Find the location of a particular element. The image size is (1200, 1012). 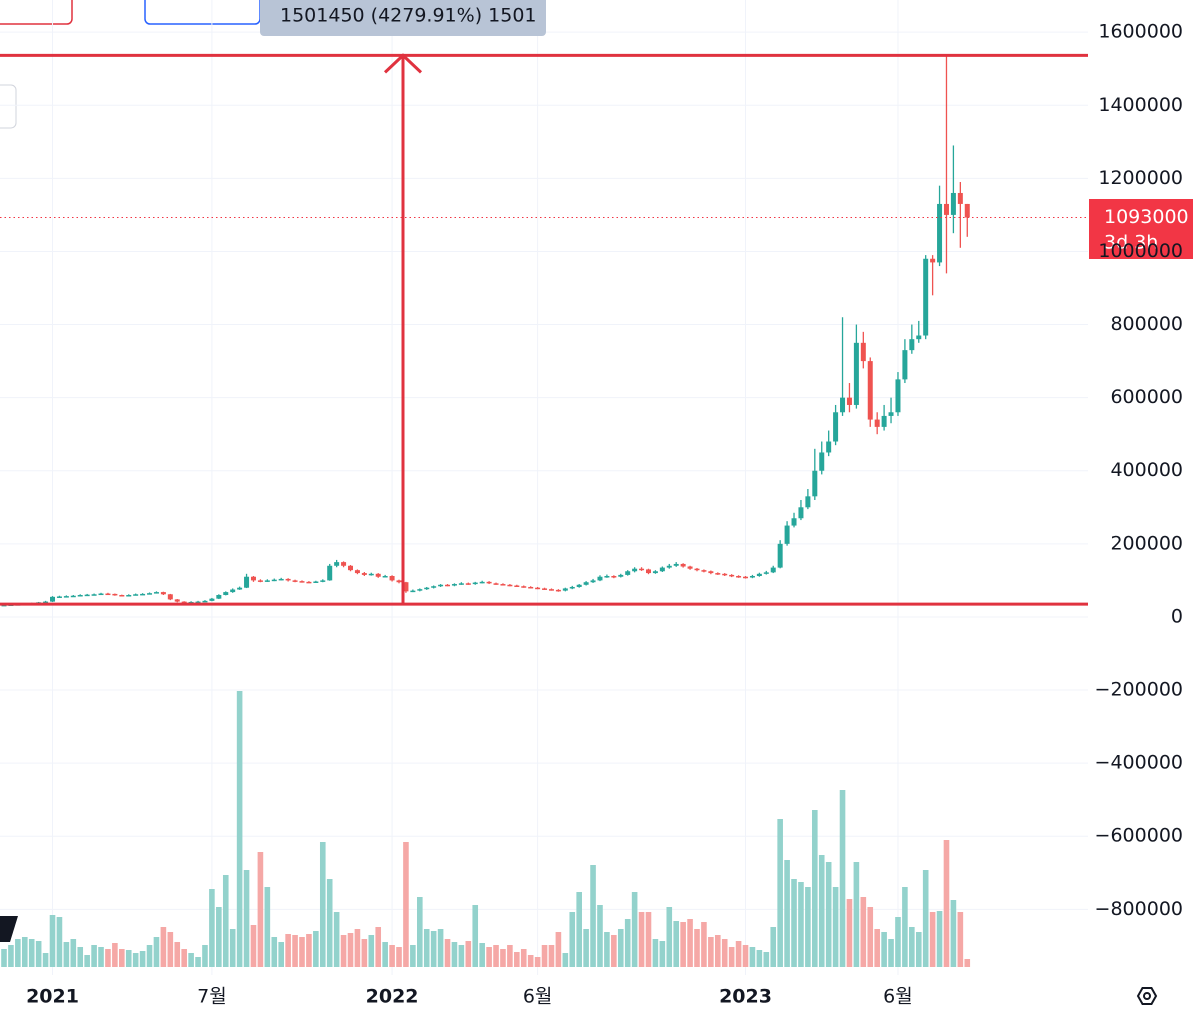

settings-icon is located at coordinates (1147, 996).